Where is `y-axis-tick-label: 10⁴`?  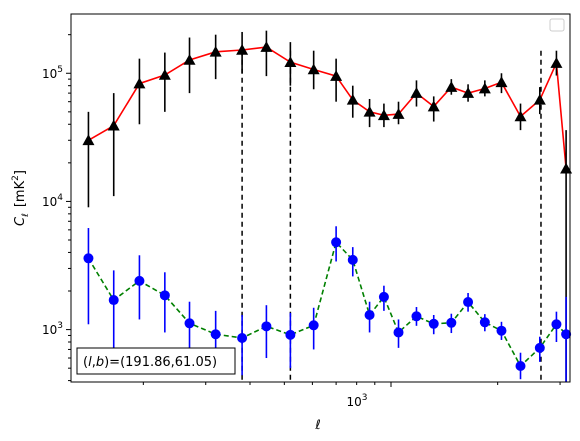
y-axis-tick-label: 10⁴ is located at coordinates (52, 201).